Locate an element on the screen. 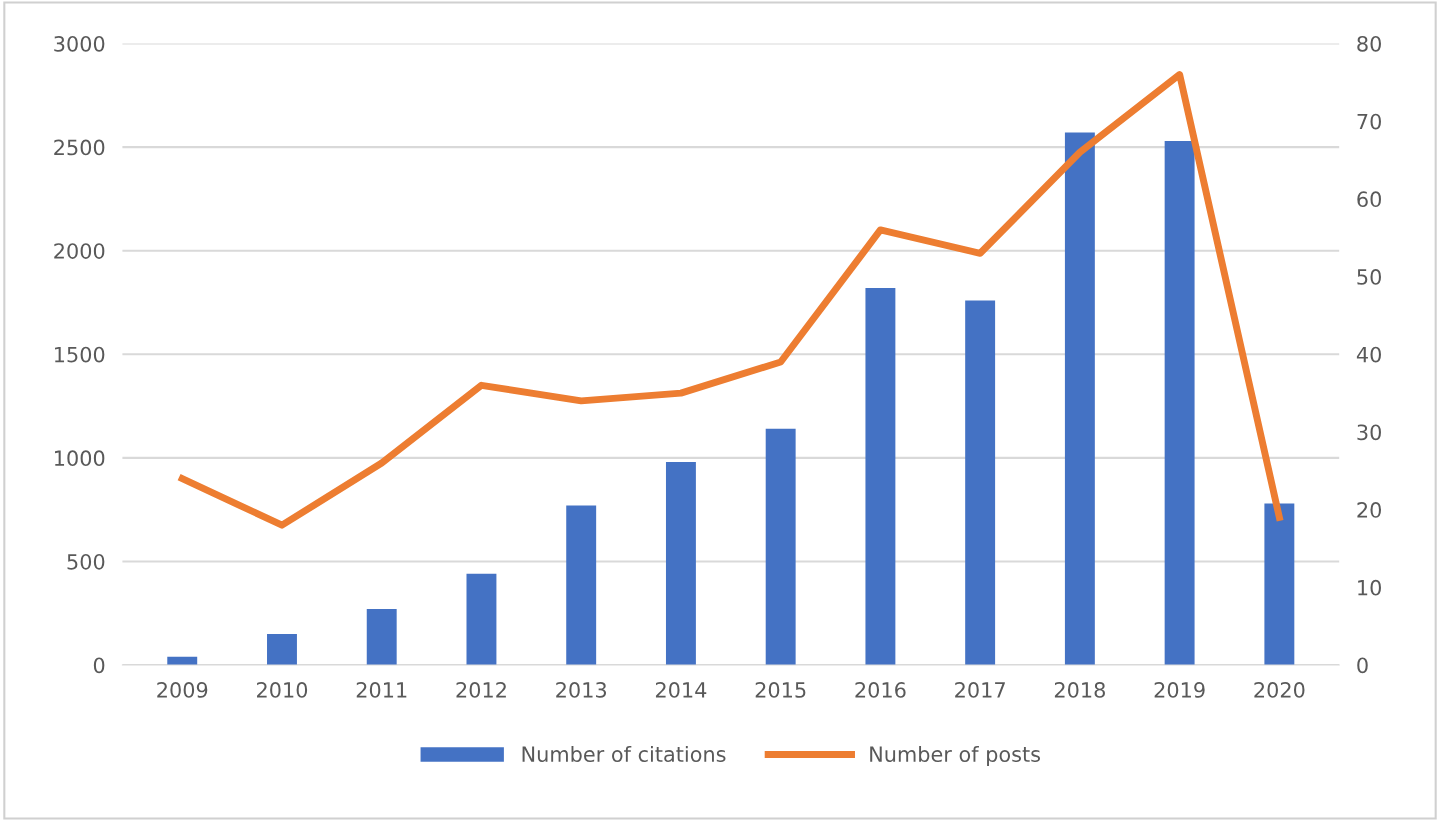  y2-tick-label: 60 is located at coordinates (1369, 199).